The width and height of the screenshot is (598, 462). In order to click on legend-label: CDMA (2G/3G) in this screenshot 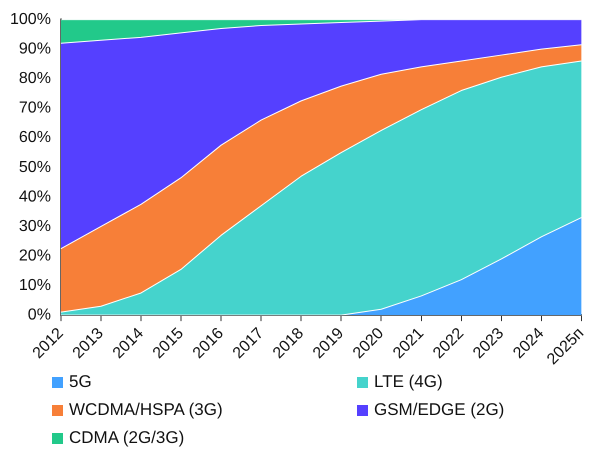, I will do `click(126, 438)`.